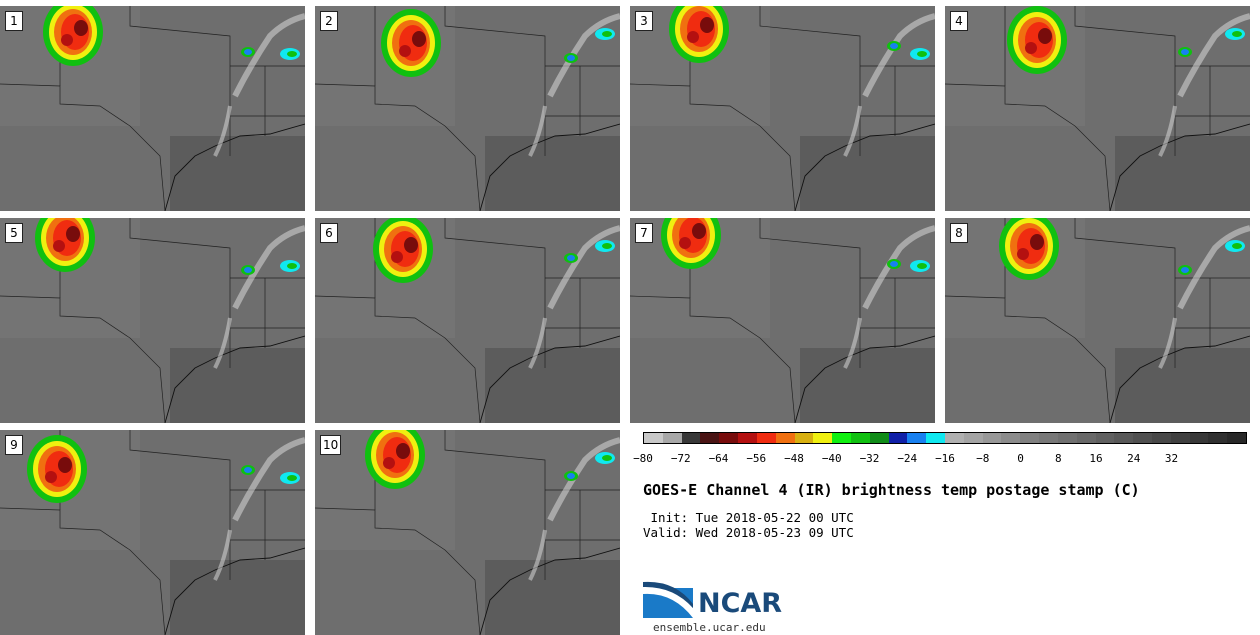 The width and height of the screenshot is (1260, 635). I want to click on ncar-logo-icon, so click(668, 599).